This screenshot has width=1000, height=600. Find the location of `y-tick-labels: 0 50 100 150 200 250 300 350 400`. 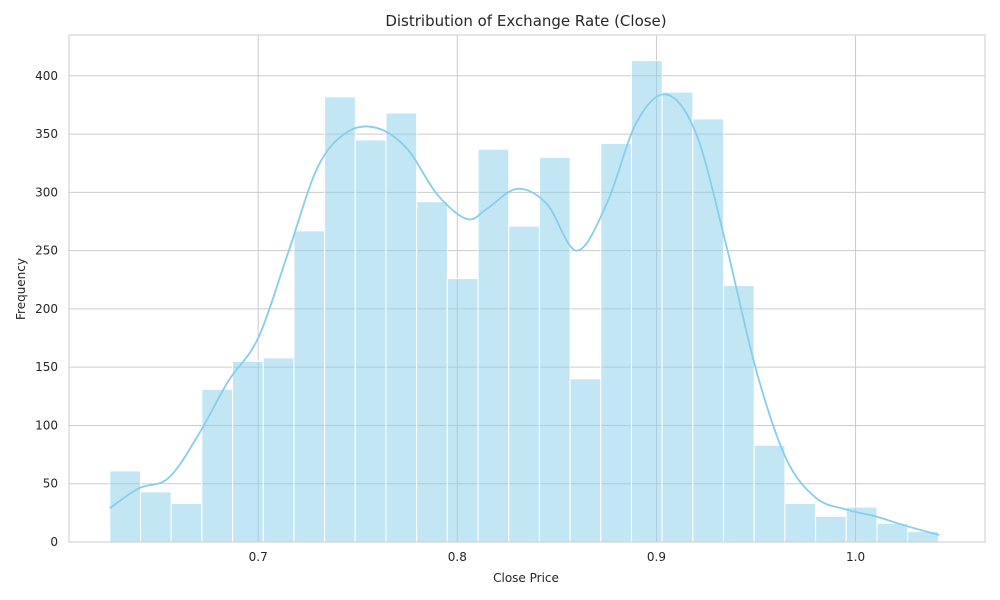

y-tick-labels: 0 50 100 150 200 250 300 350 400 is located at coordinates (46, 309).